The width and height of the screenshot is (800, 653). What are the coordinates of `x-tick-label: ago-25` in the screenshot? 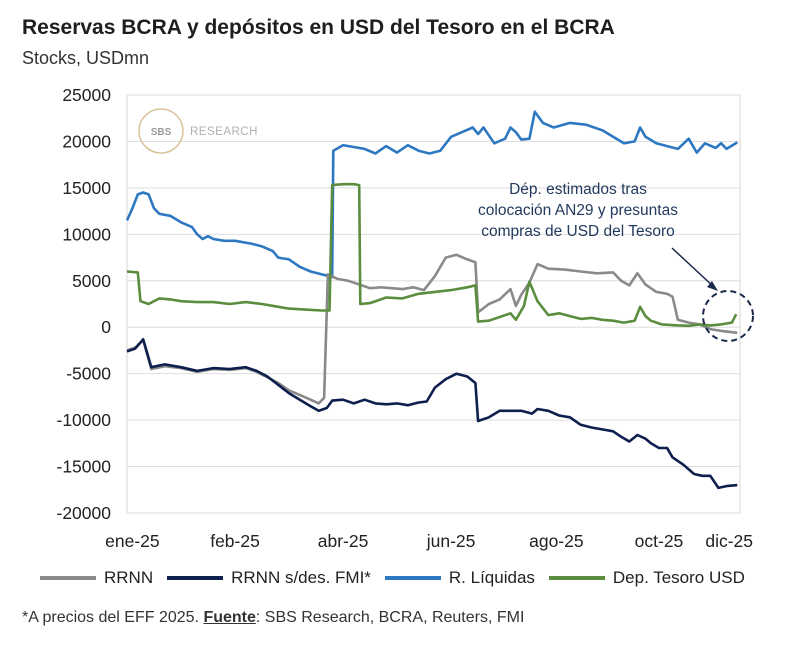 It's located at (556, 541).